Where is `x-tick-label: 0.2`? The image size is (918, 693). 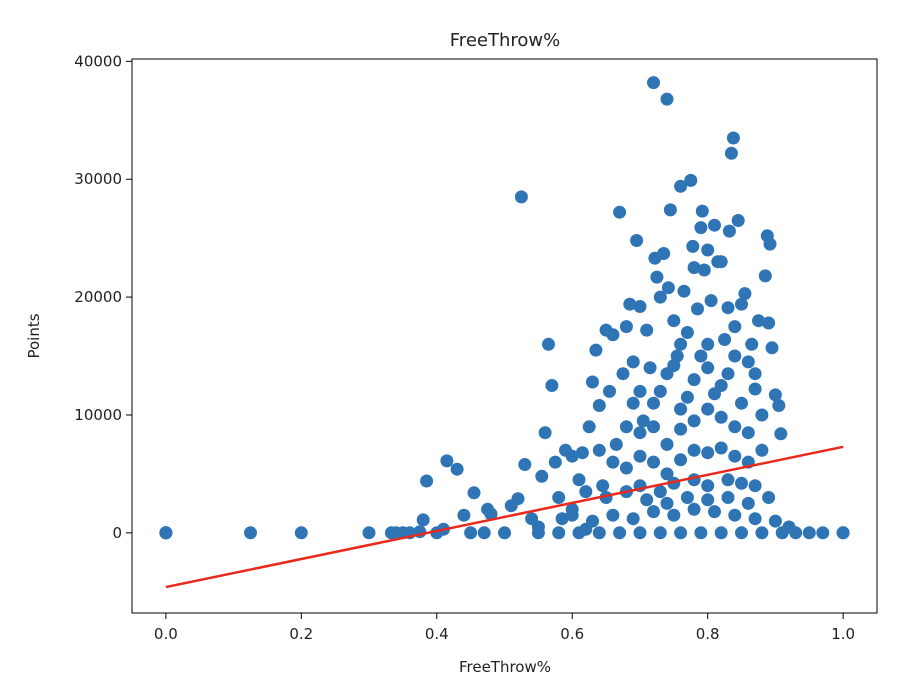 x-tick-label: 0.2 is located at coordinates (301, 634).